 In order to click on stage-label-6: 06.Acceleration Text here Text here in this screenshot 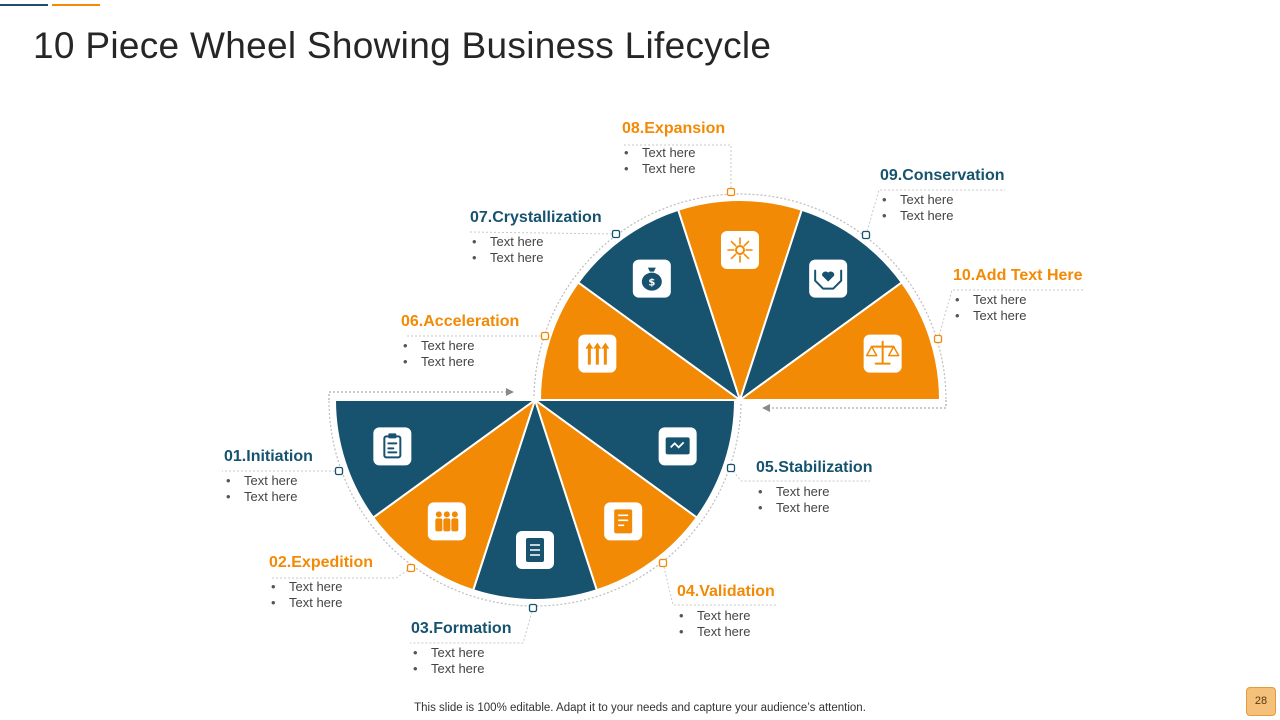, I will do `click(460, 341)`.